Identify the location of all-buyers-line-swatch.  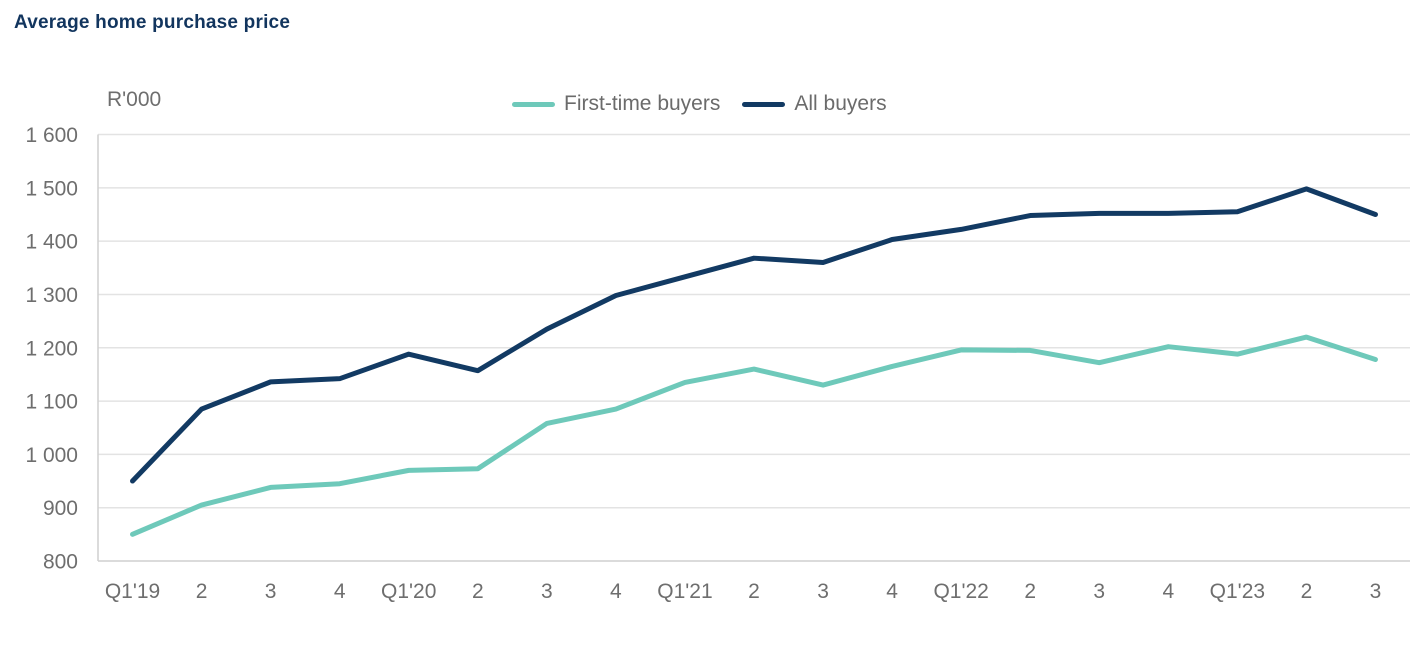
(764, 104).